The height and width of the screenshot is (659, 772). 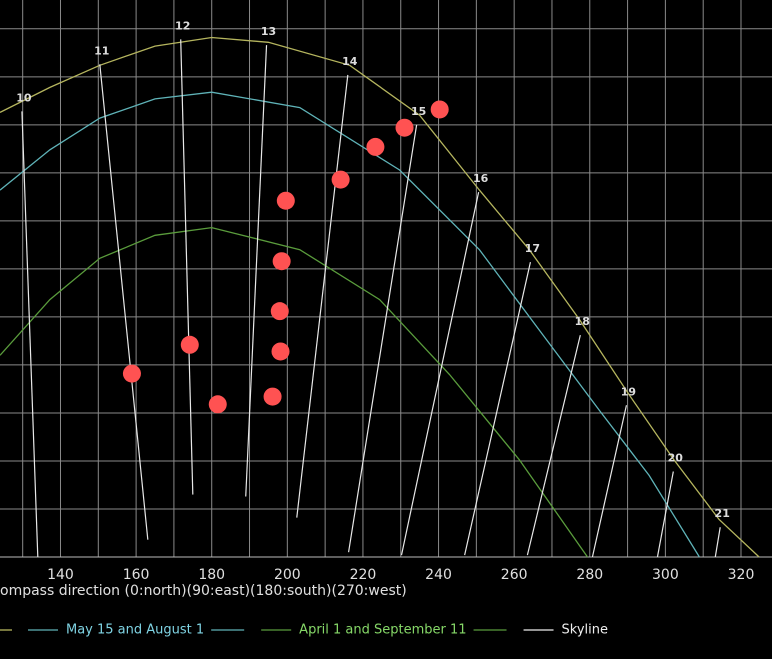 I want to click on hour-label: 13, so click(x=268, y=31).